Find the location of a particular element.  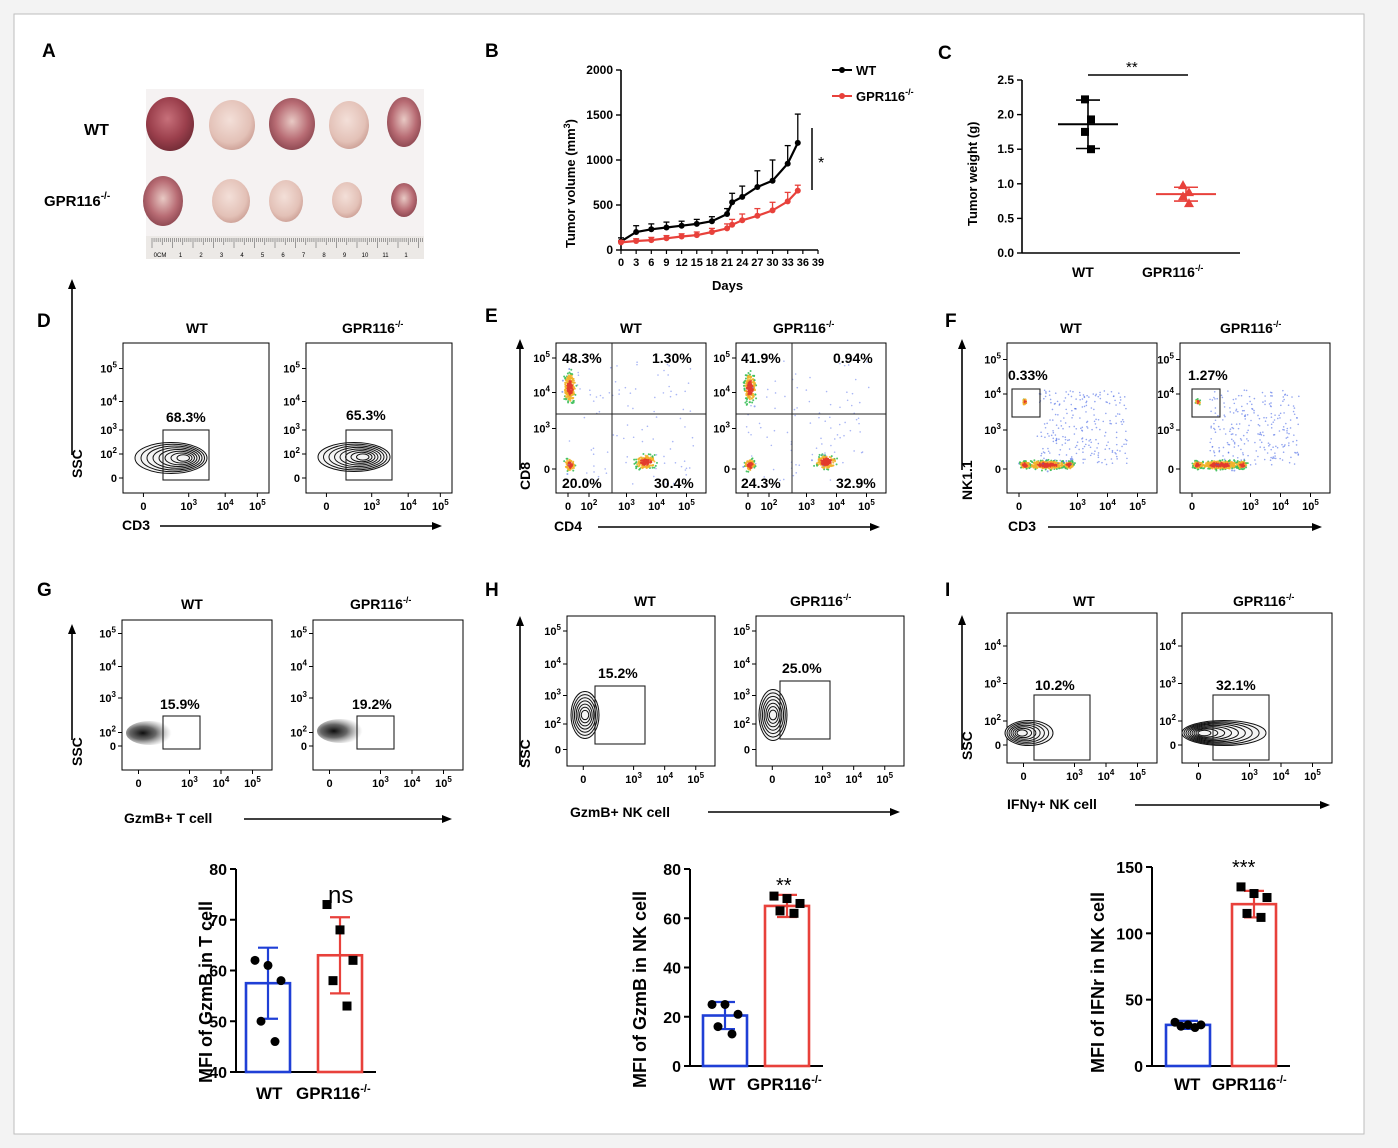

h-xtick-label: 0 is located at coordinates (772, 780).